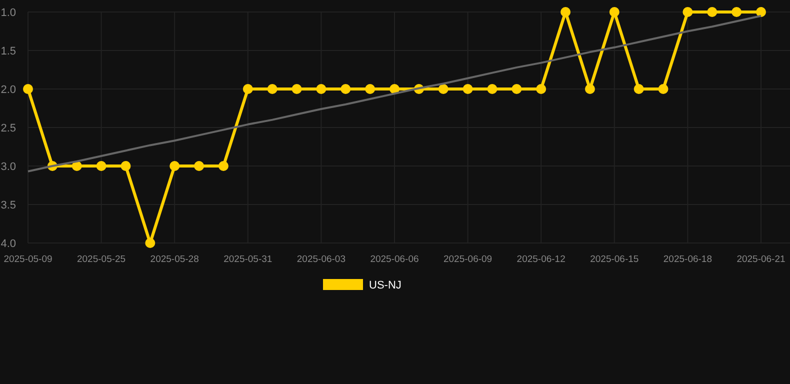 The width and height of the screenshot is (790, 384). I want to click on y-tick-label: 3.5, so click(8, 205).